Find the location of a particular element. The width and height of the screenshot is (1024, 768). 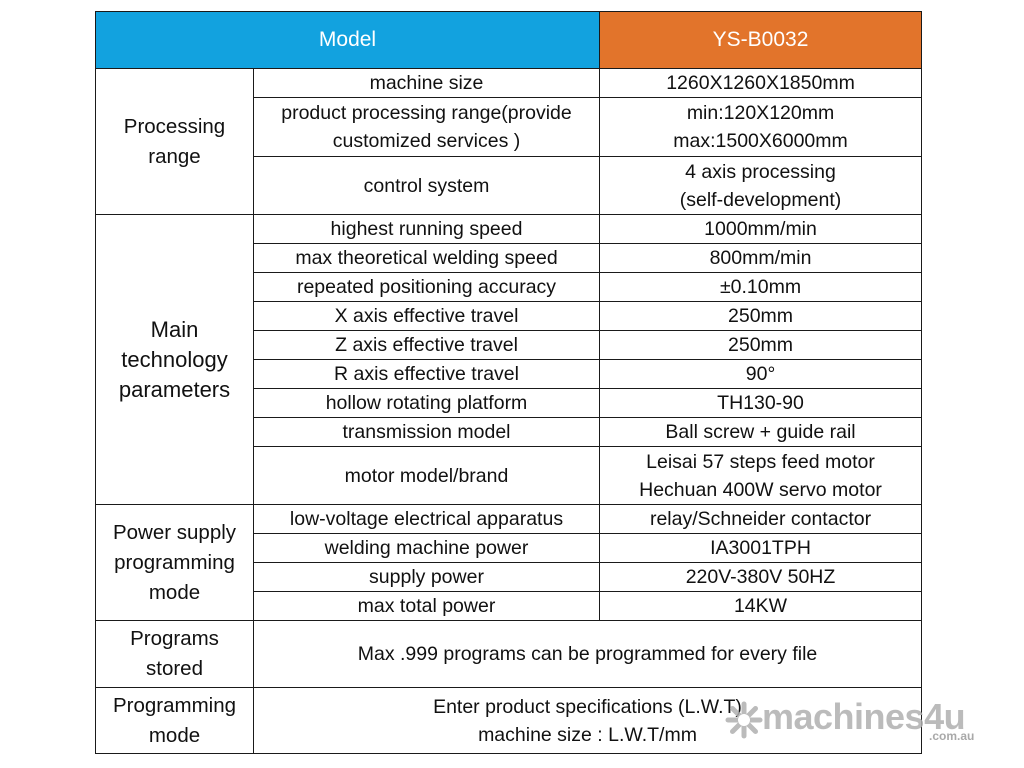

param-cell: repeated positioning accuracy is located at coordinates (426, 287).